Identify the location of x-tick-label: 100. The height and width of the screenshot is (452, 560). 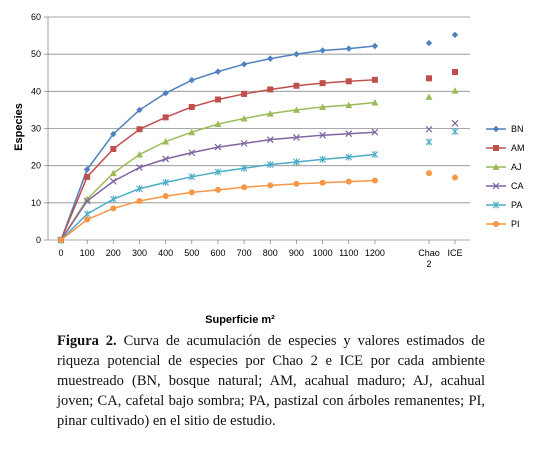
(87, 253).